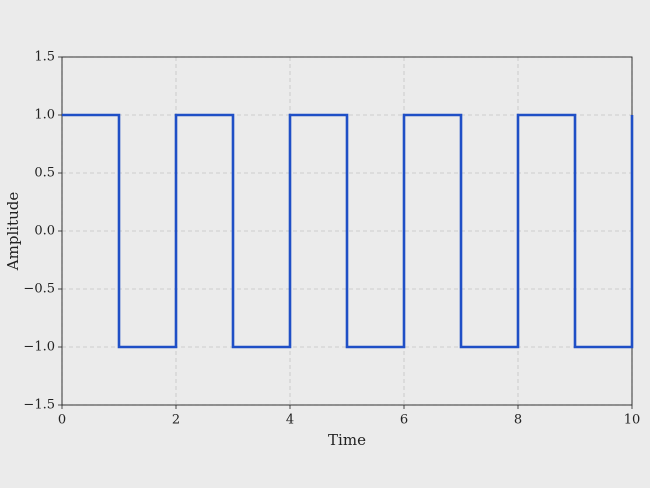  Describe the element at coordinates (39, 347) in the screenshot. I see `y-tick-label: −1.0` at that location.